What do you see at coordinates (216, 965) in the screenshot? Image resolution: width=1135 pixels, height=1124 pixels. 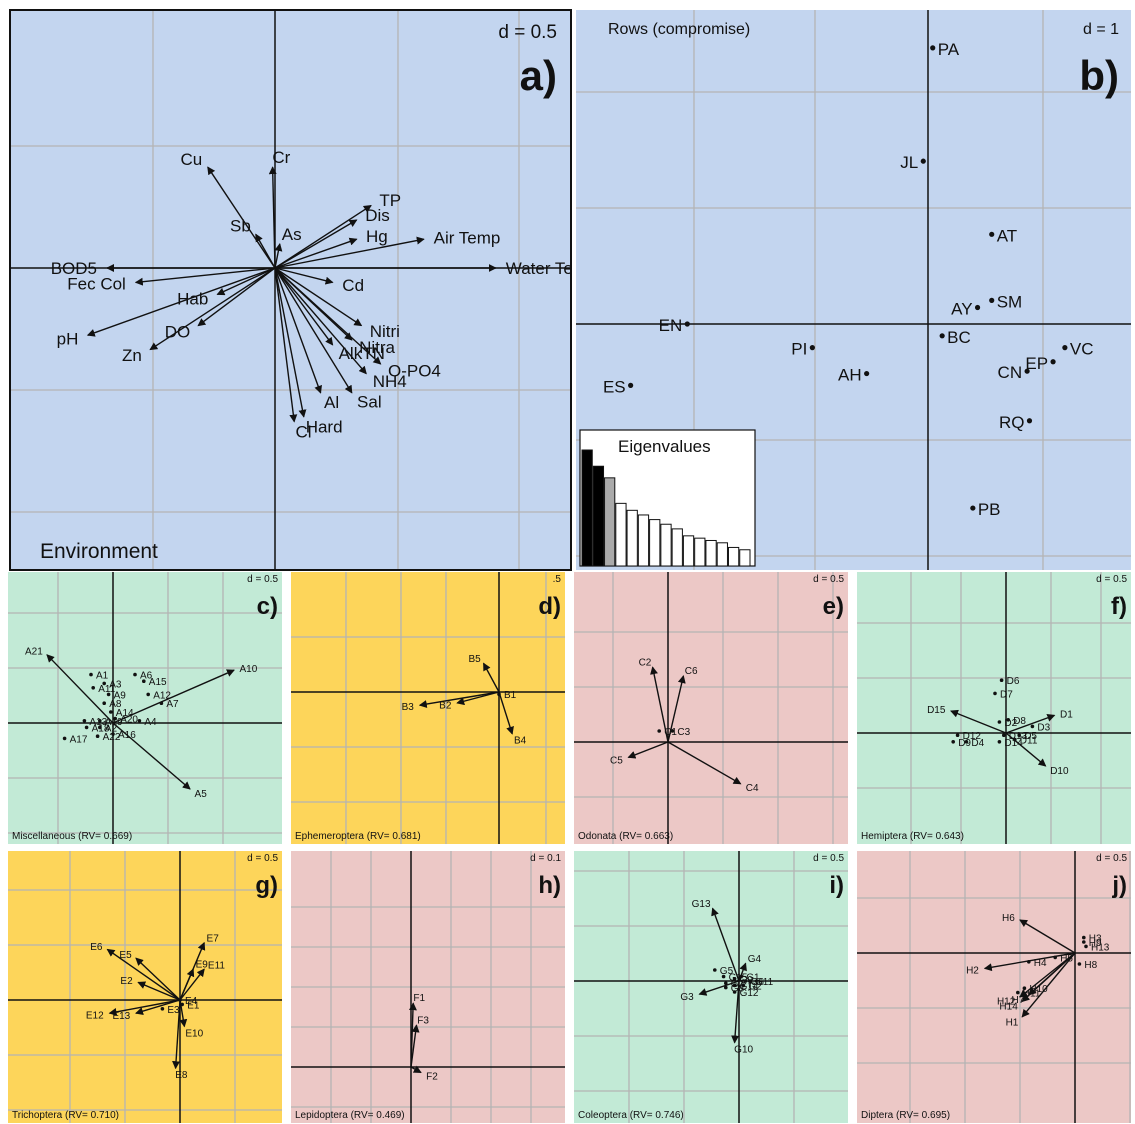 I see `arrow-label-E11: E11` at bounding box center [216, 965].